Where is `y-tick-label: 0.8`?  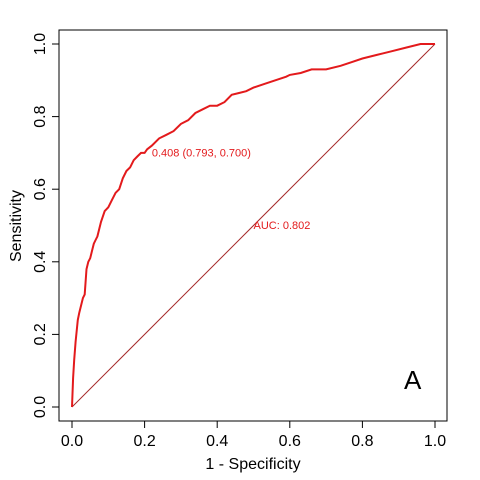 y-tick-label: 0.8 is located at coordinates (40, 116).